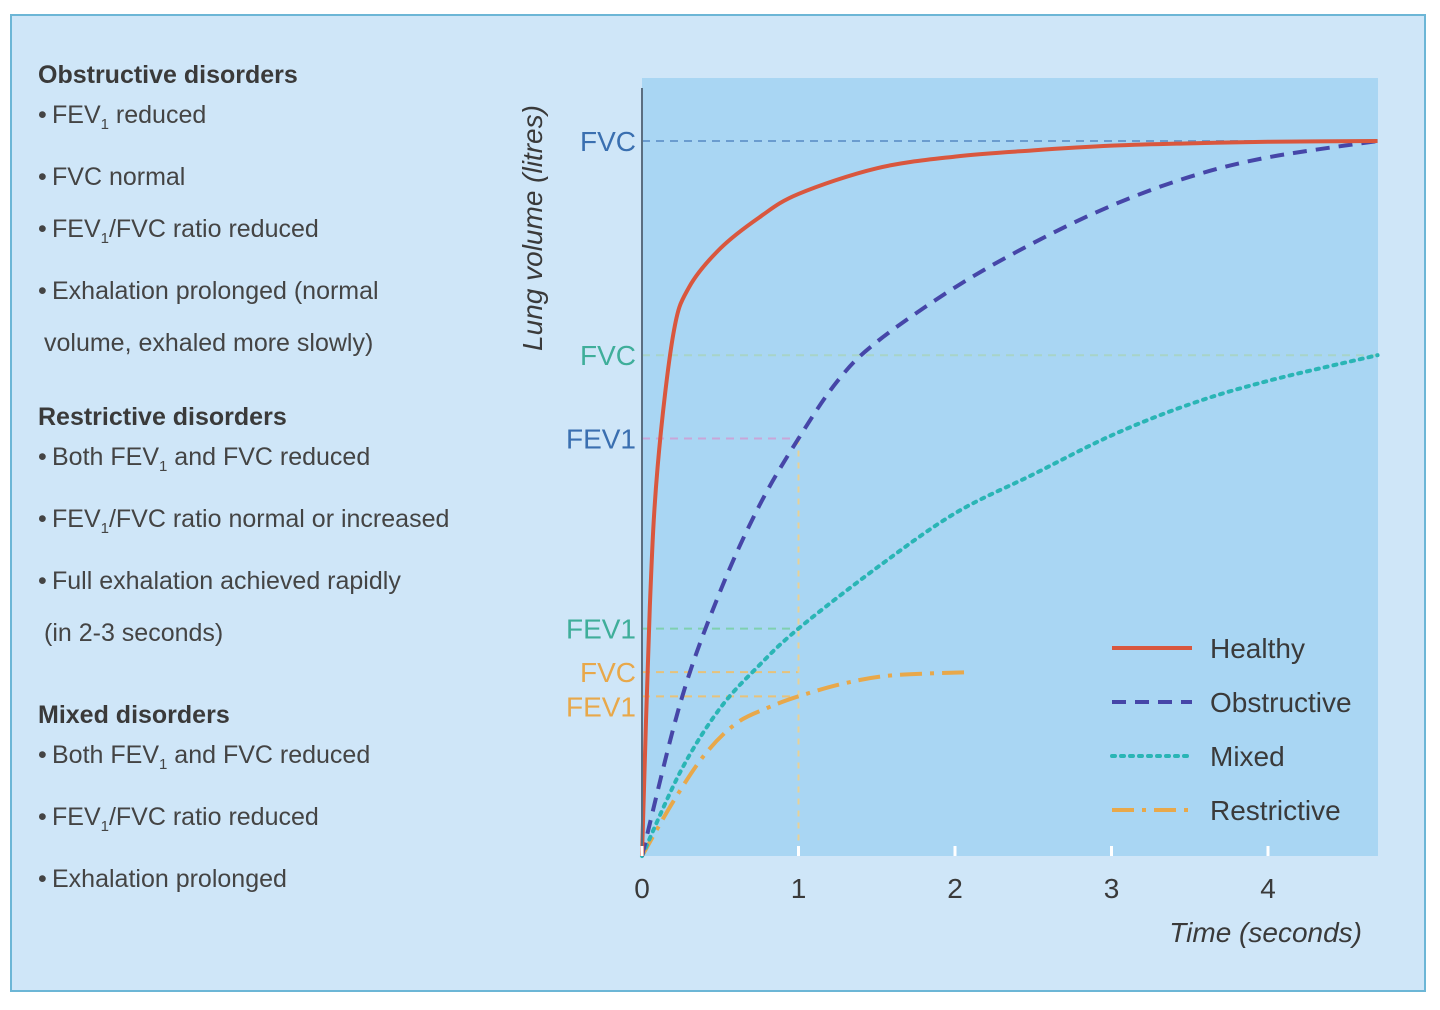 This screenshot has height=1010, width=1440. Describe the element at coordinates (799, 888) in the screenshot. I see `x-tick-label: 1` at that location.